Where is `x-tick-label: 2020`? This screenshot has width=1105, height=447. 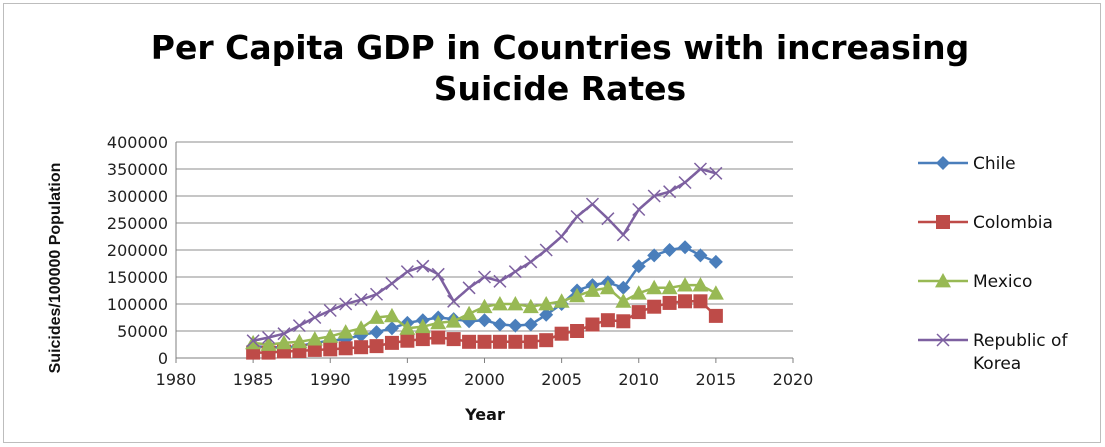
x-tick-label: 2020 is located at coordinates (793, 379).